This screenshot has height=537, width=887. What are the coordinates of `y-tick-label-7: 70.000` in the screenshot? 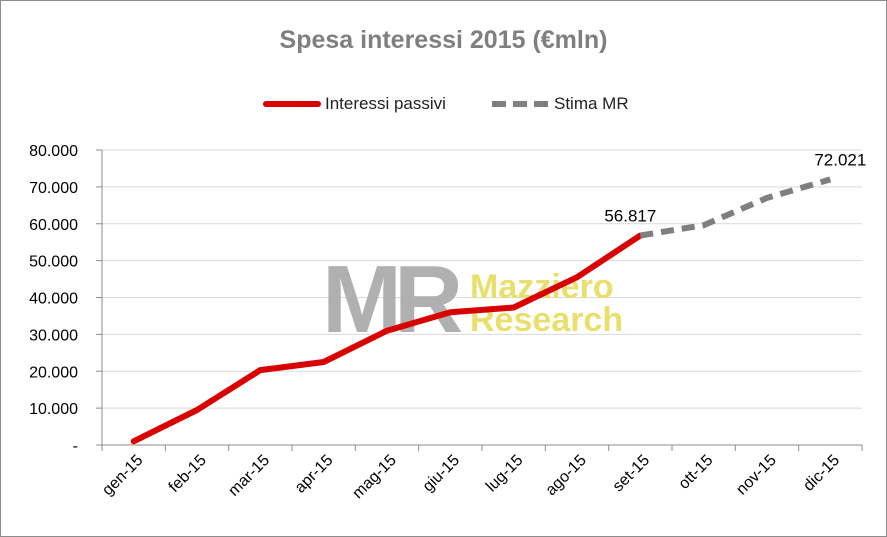 It's located at (53, 188).